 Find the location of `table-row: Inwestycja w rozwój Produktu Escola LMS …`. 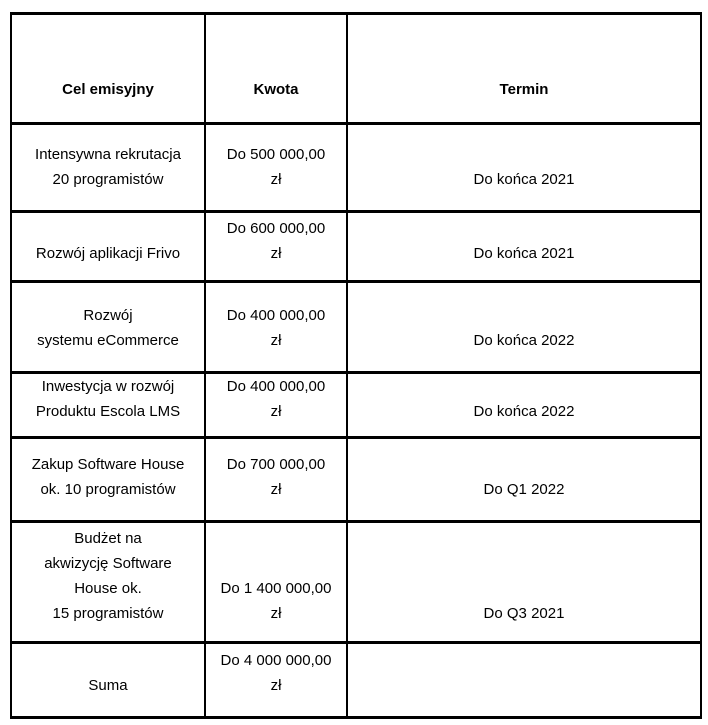

table-row: Inwestycja w rozwój Produktu Escola LMS … is located at coordinates (356, 405).